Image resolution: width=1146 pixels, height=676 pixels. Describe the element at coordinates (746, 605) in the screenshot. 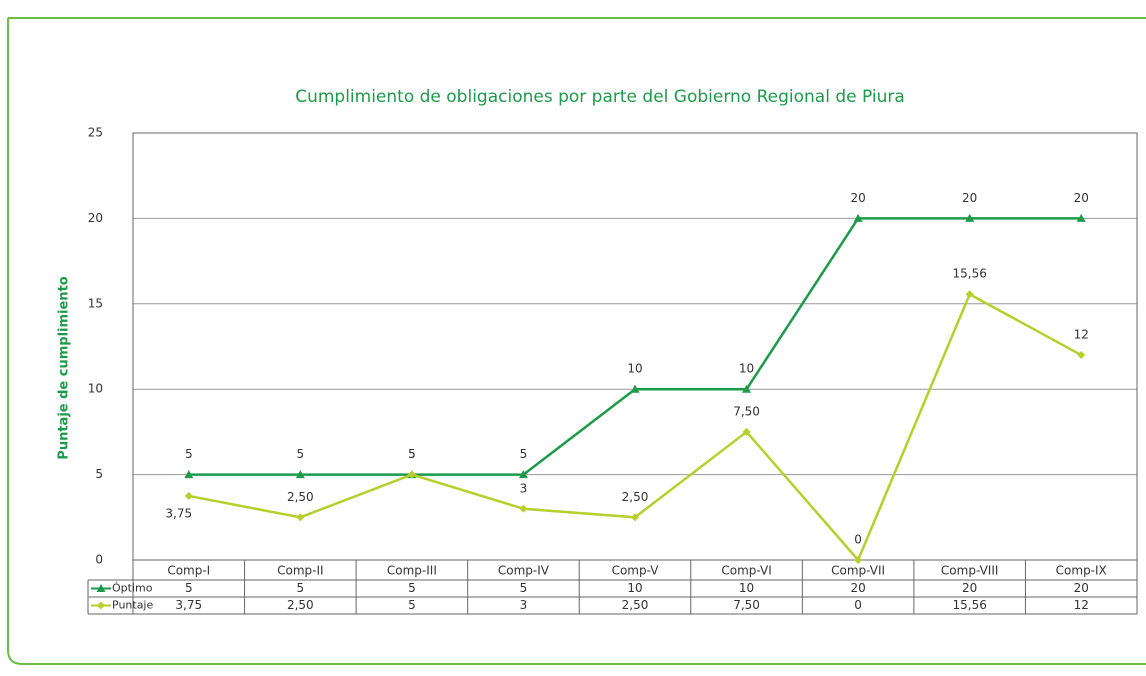

I see `table-cell: 7,50` at that location.